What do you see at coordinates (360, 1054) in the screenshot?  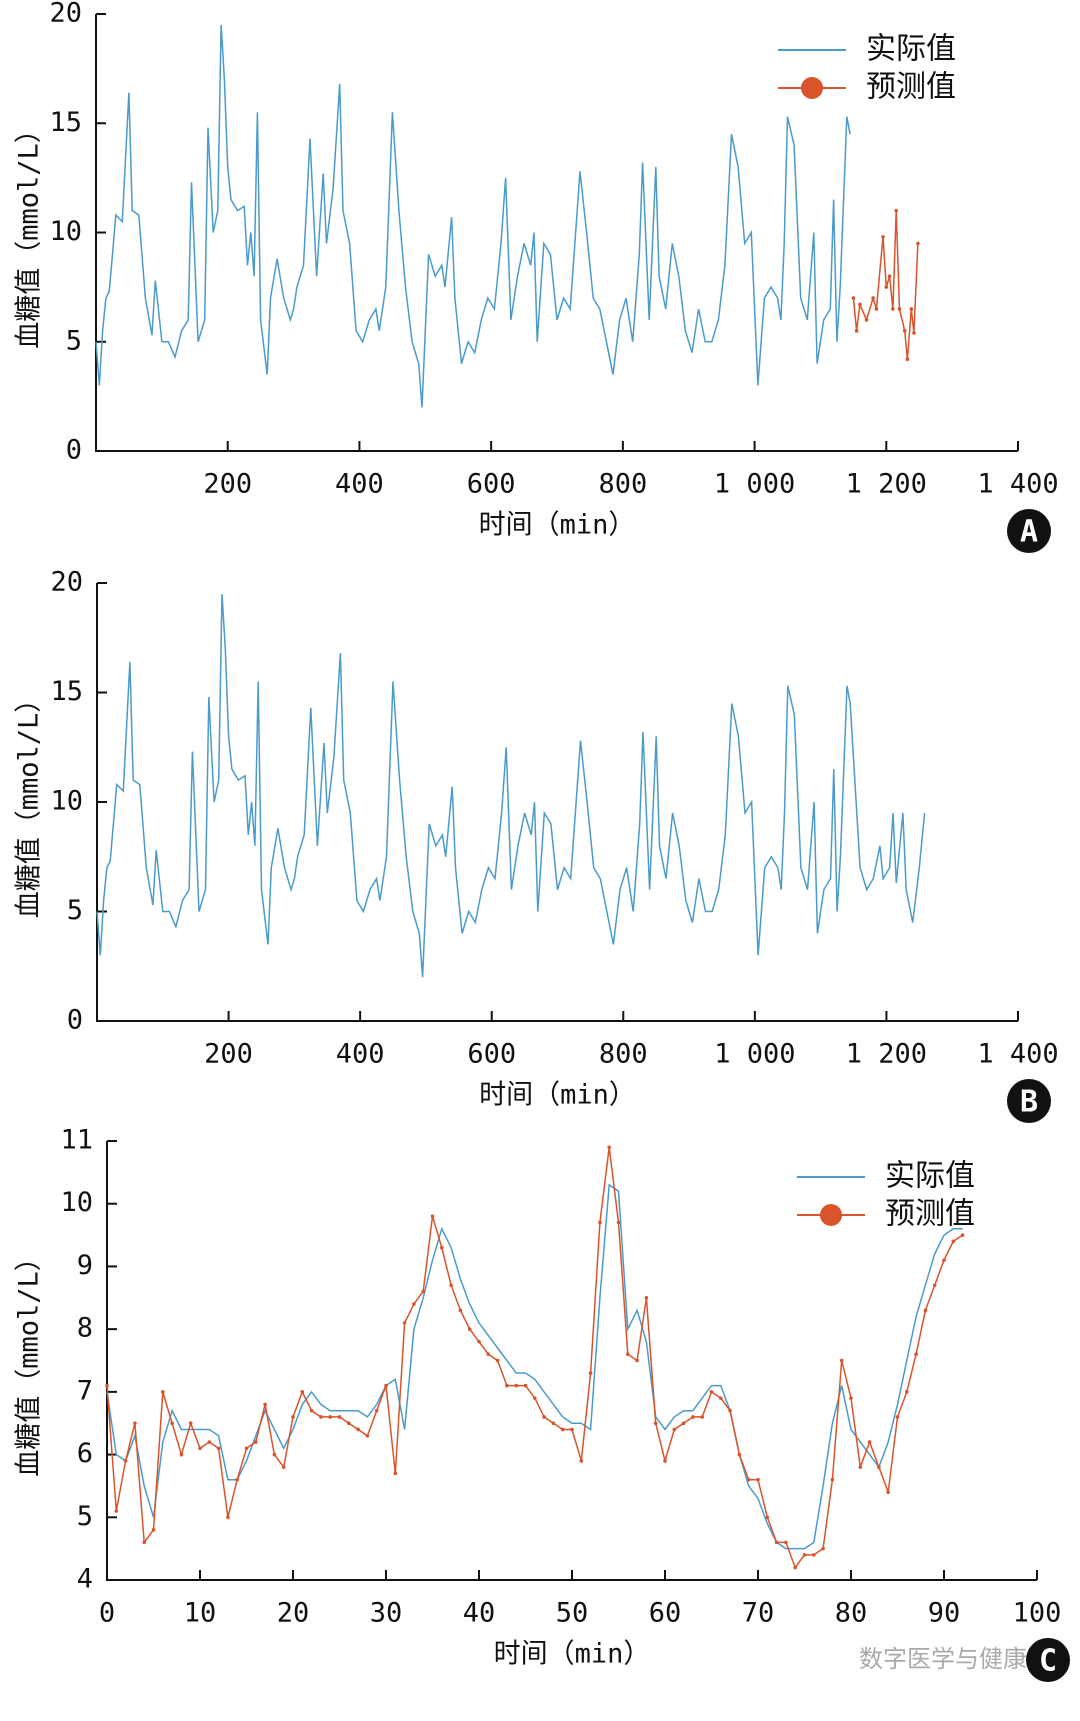 I see `x-tick-label: 400` at bounding box center [360, 1054].